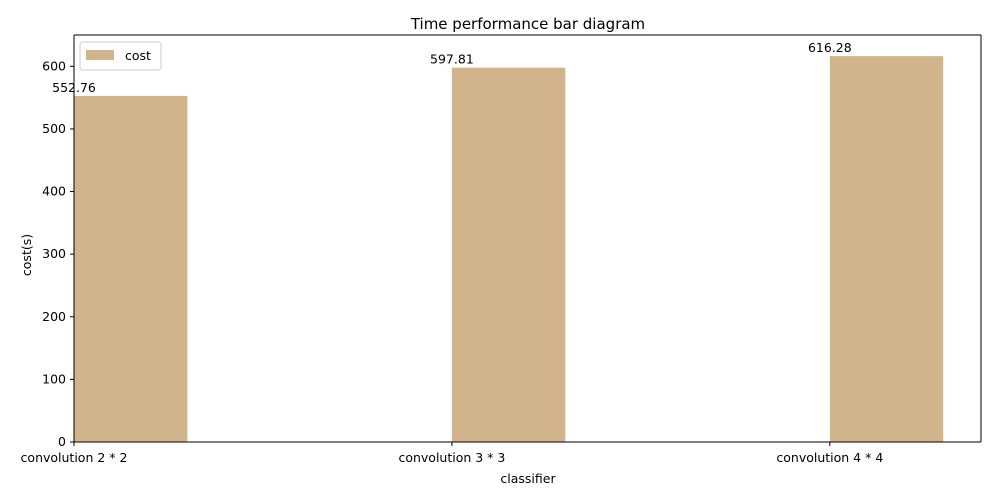  Describe the element at coordinates (100, 55) in the screenshot. I see `legend-swatch` at that location.